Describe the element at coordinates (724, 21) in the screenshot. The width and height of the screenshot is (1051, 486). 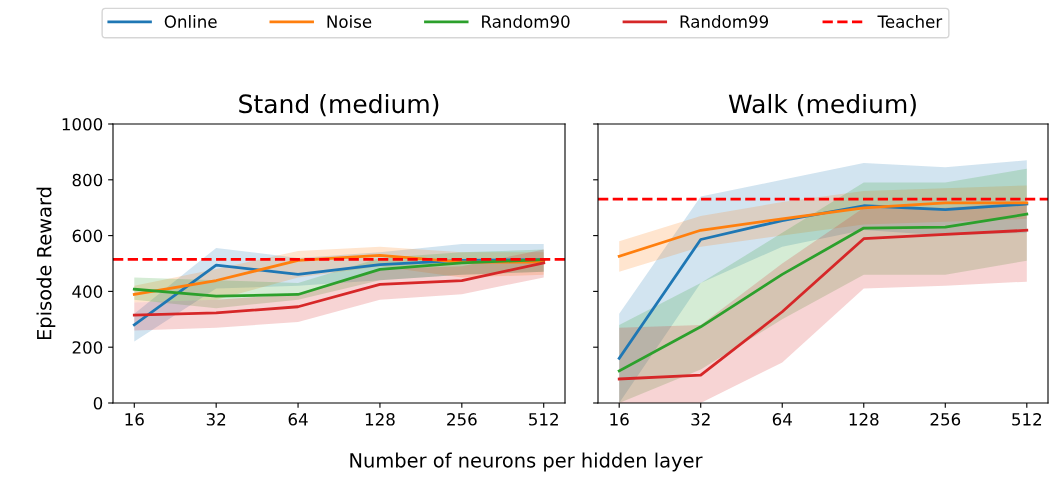
I see `legend-label: Random99` at that location.